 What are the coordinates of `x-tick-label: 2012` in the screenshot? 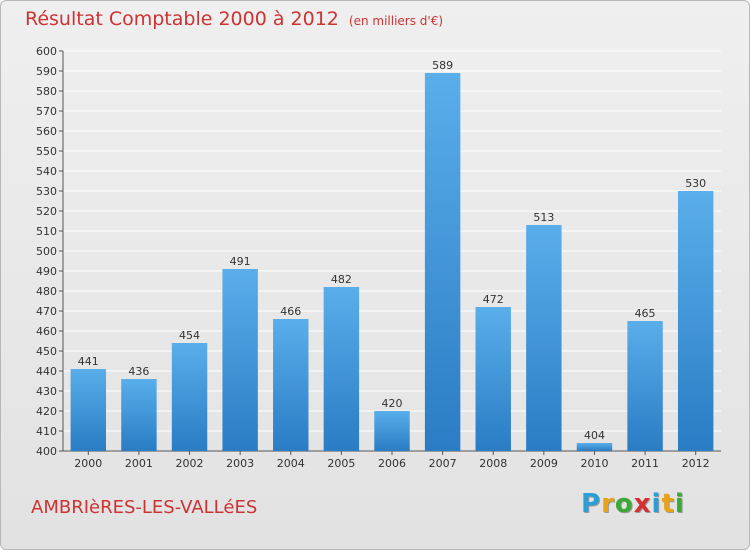 It's located at (696, 463).